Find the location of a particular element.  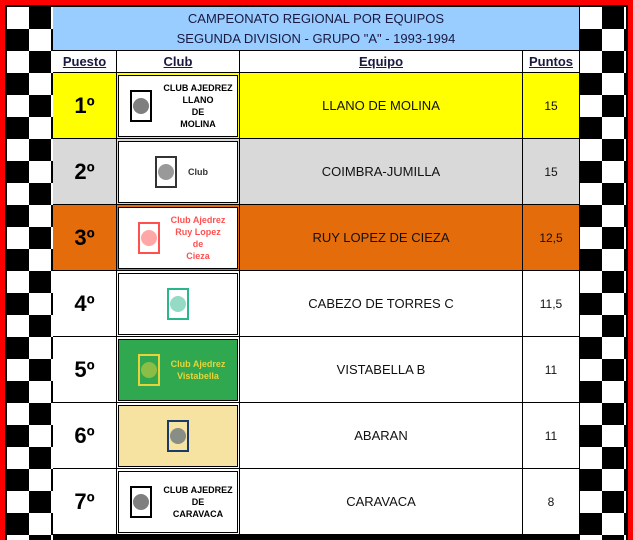

club-logo: CLUB AJEDREZ LLANO DE MOLINA is located at coordinates (178, 105).